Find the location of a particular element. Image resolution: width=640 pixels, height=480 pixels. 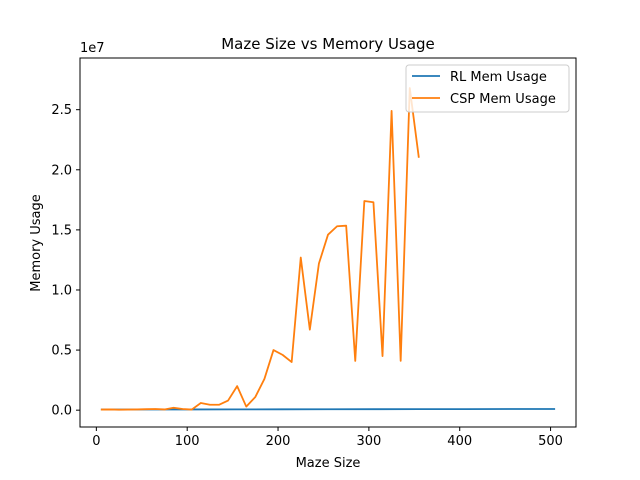

x-tick-label: 500 is located at coordinates (550, 441).